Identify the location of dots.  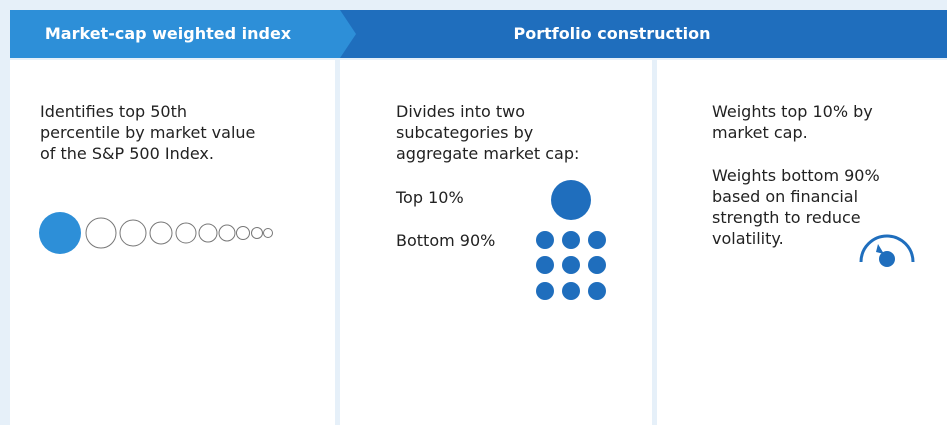
(571, 240).